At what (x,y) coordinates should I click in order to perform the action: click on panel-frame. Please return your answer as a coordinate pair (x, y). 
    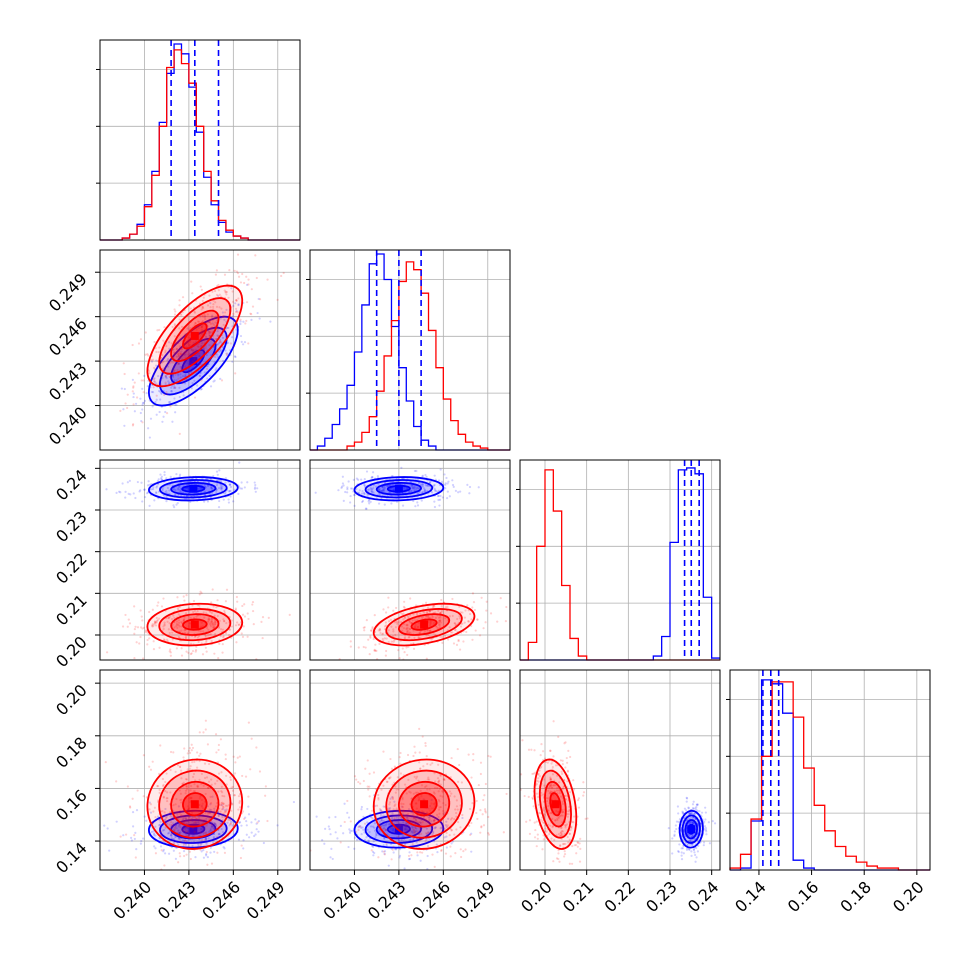
    Looking at the image, I should click on (200, 560).